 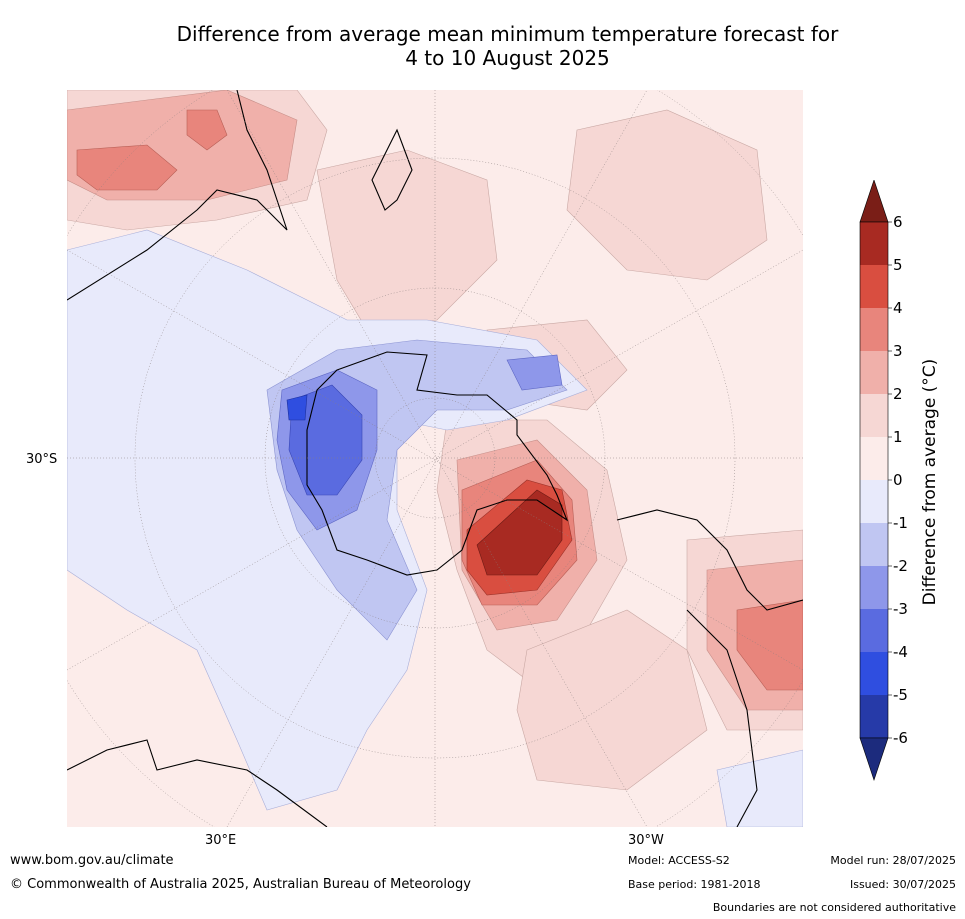 I want to click on colorbar-tick-label: -4, so click(x=900, y=652).